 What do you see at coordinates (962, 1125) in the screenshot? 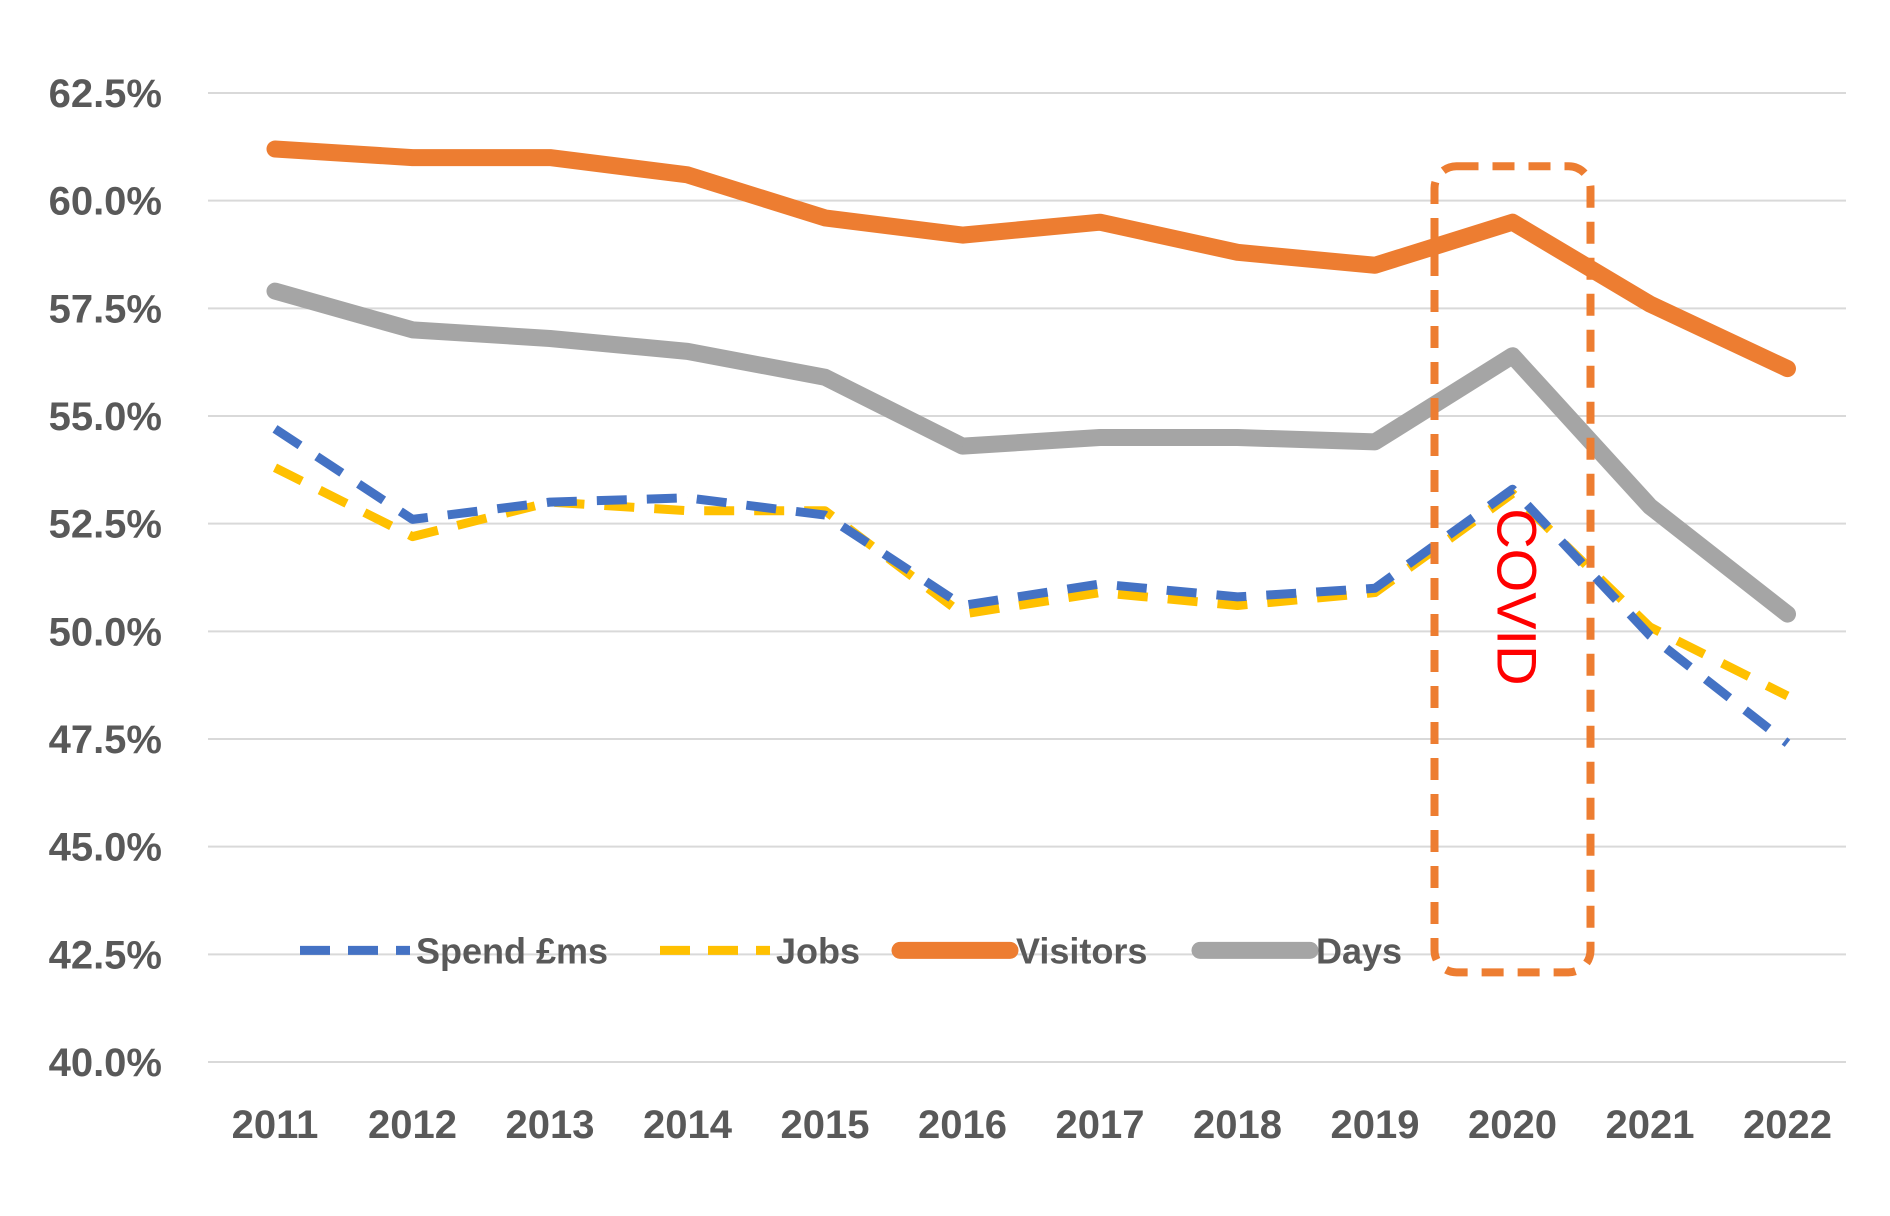
I see `x-tick-label: 2016` at bounding box center [962, 1125].